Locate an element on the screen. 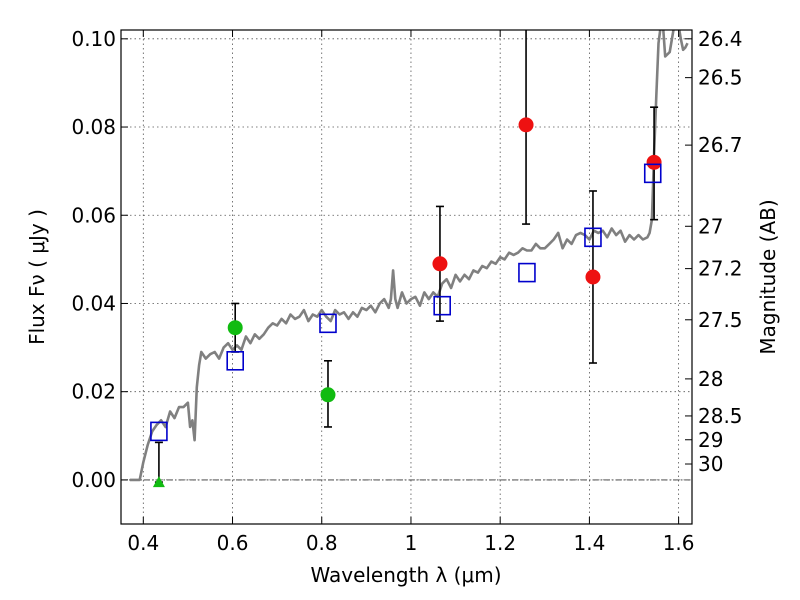  x-tick-label: 1.2 is located at coordinates (500, 543).